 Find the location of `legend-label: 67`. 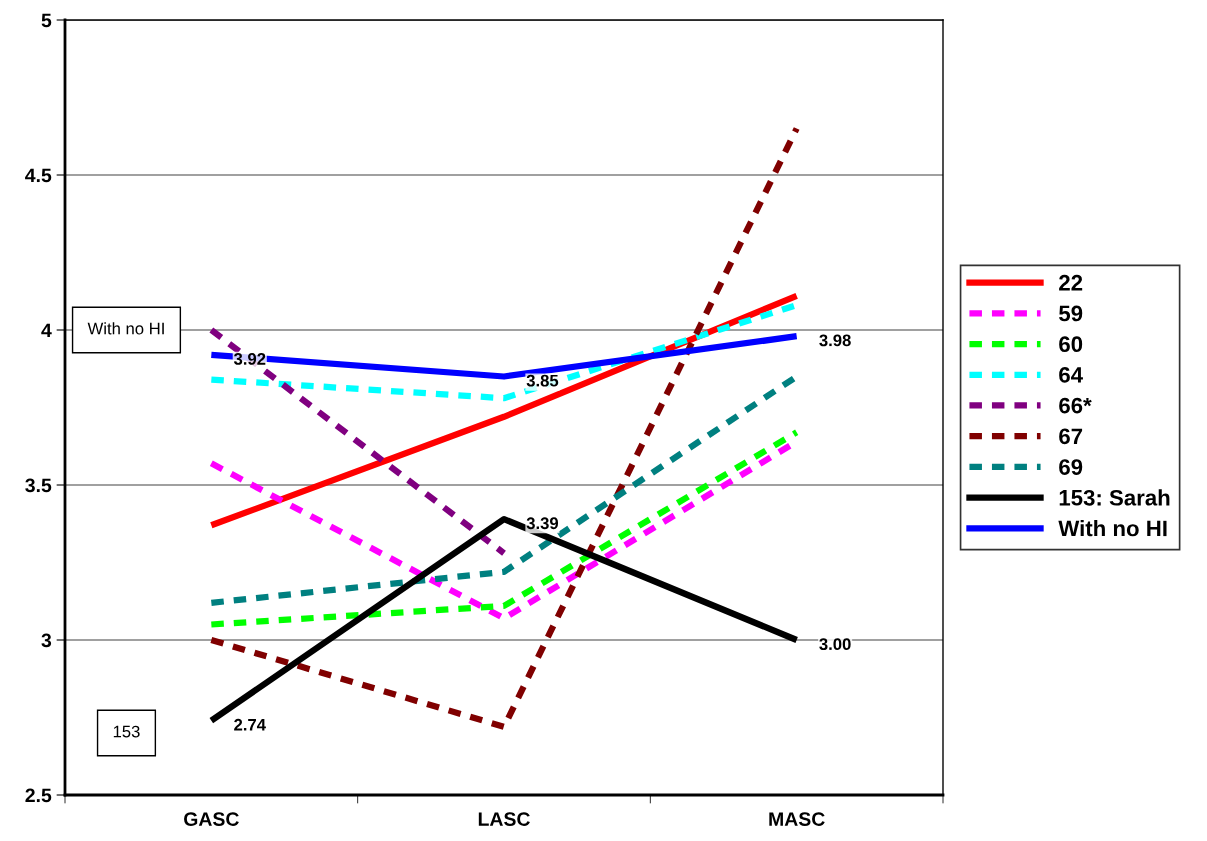

legend-label: 67 is located at coordinates (1071, 436).